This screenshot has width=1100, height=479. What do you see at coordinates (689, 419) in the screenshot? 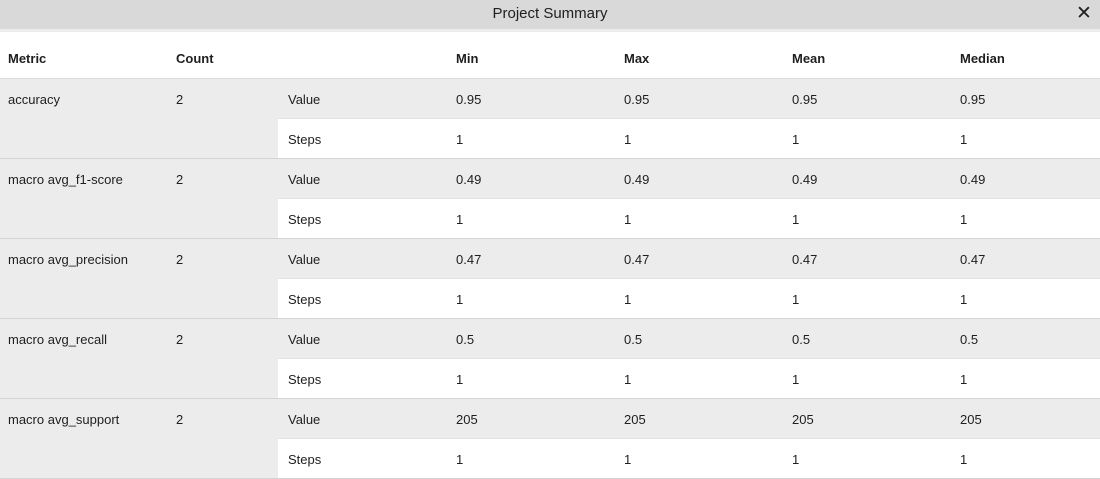
I see `table-row: Value 205 205 205 205` at bounding box center [689, 419].